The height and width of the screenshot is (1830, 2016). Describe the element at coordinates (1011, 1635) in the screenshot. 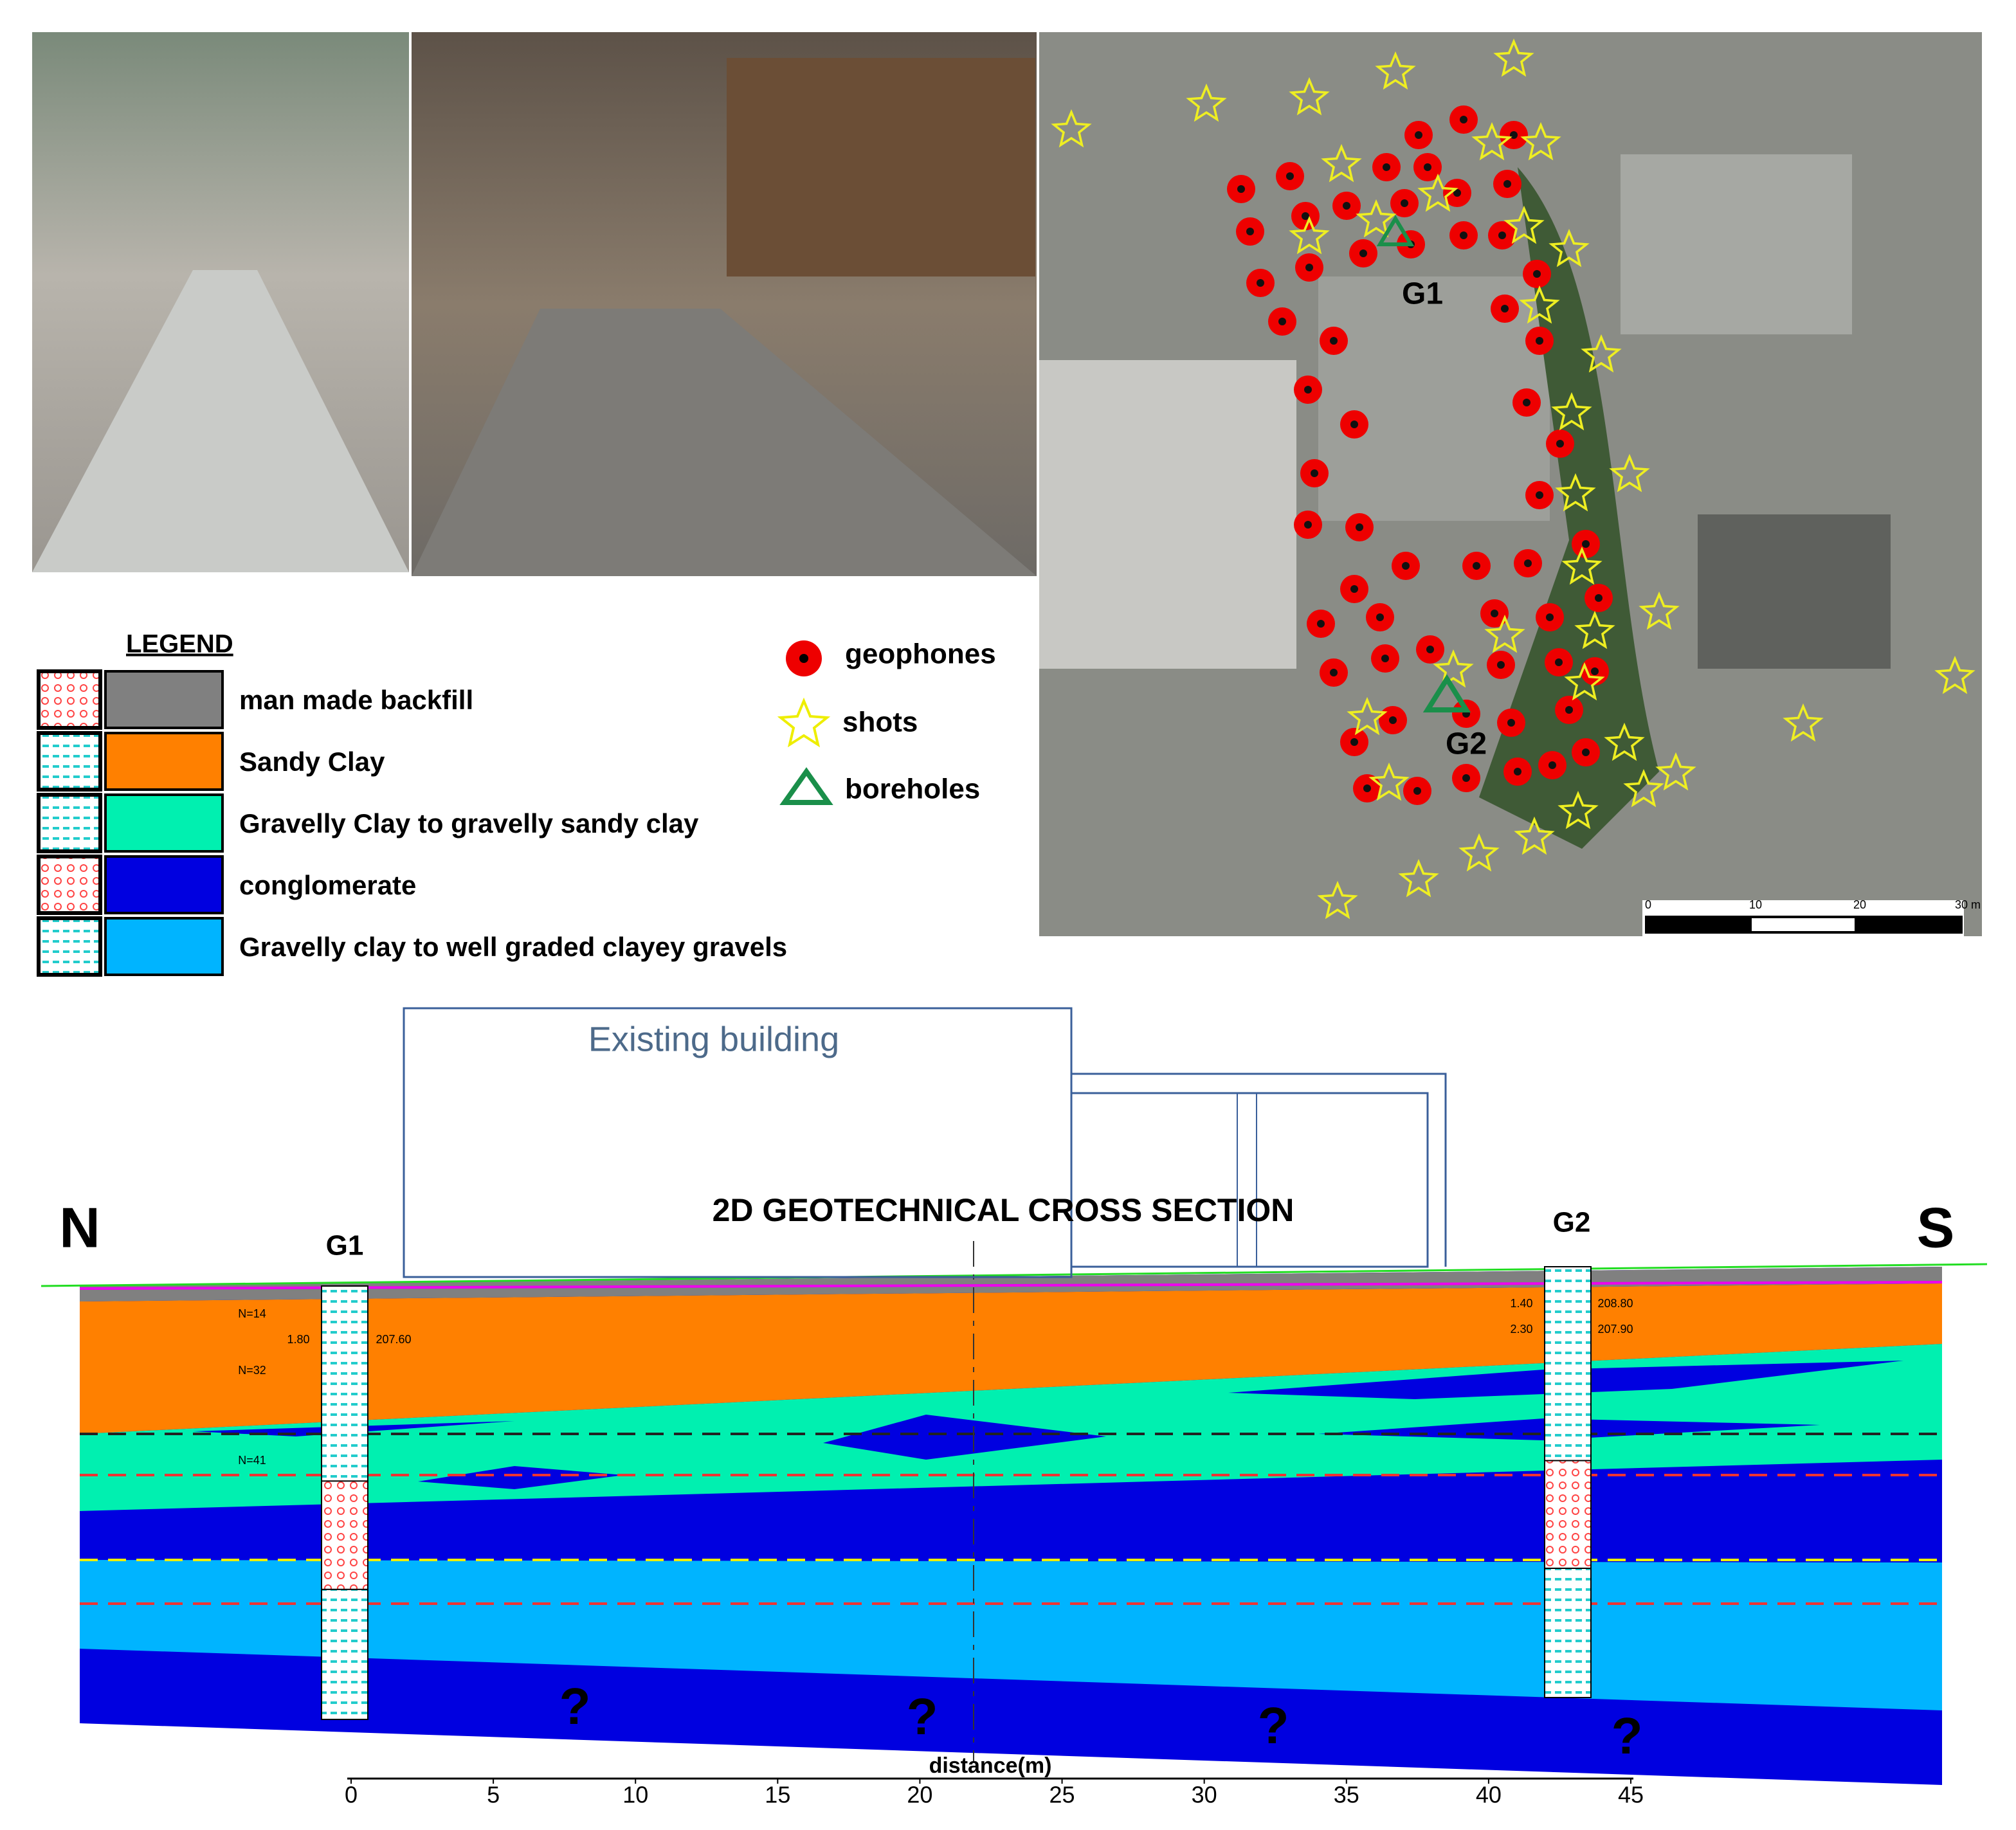

I see `layer-gravelly-clay-gravels` at that location.